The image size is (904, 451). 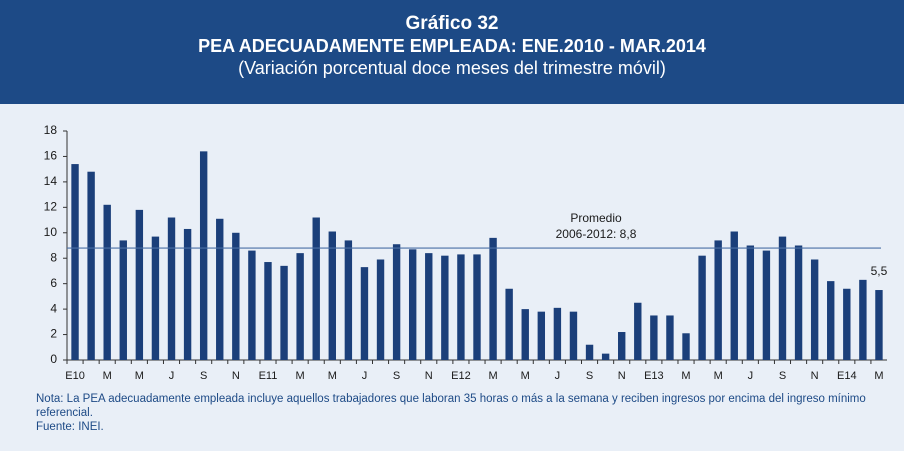 I want to click on x-tick-label: E12, so click(x=461, y=376).